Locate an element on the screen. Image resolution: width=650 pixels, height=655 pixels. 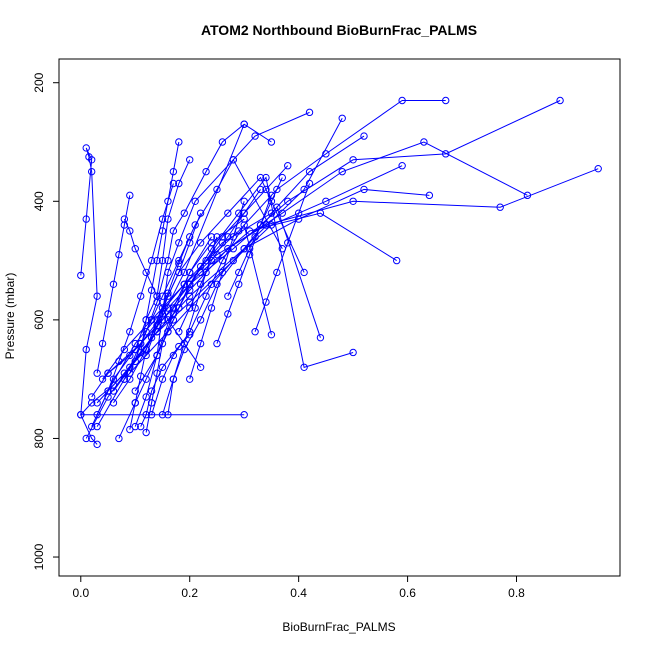
chart-title: ATOM2 Northbound BioBurnFrac_PALMS is located at coordinates (339, 30).